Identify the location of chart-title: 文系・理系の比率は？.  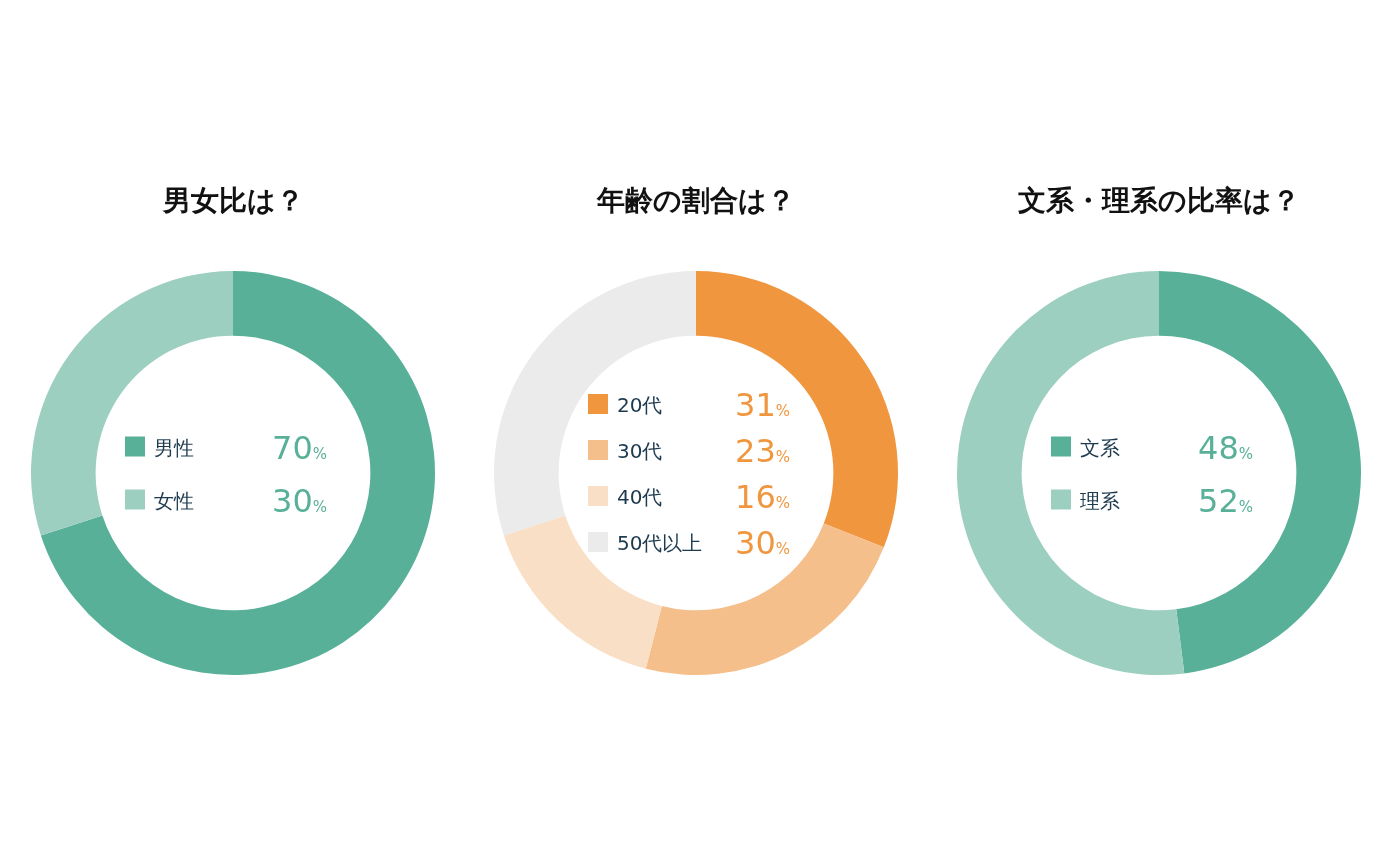
(1159, 200).